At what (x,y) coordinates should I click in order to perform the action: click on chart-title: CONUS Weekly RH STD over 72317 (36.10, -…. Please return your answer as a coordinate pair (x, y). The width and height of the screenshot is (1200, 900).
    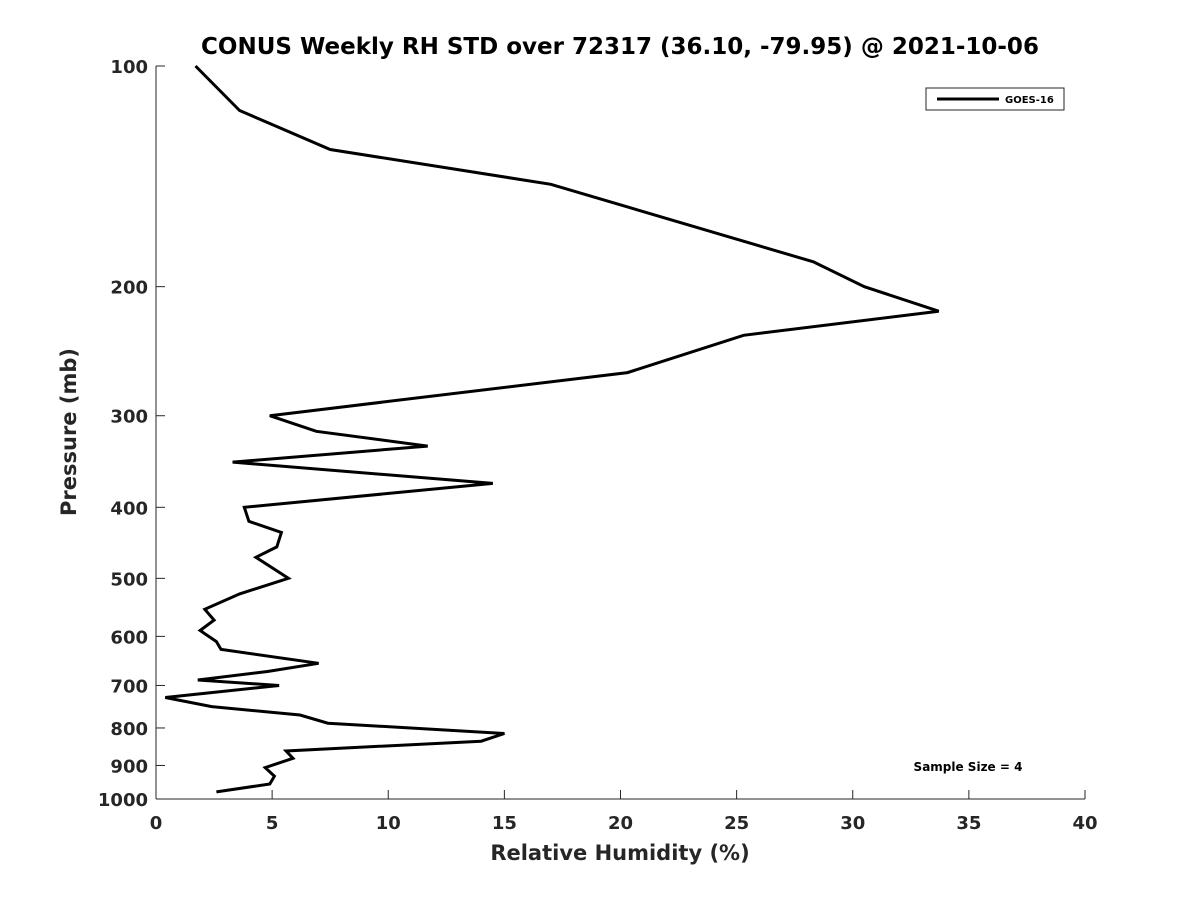
    Looking at the image, I should click on (620, 47).